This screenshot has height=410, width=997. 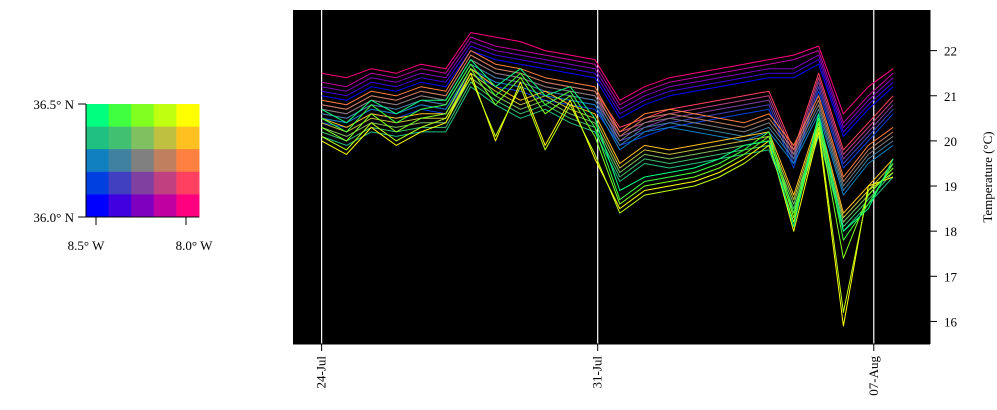 What do you see at coordinates (873, 376) in the screenshot?
I see `x-tick-label: 07-Aug` at bounding box center [873, 376].